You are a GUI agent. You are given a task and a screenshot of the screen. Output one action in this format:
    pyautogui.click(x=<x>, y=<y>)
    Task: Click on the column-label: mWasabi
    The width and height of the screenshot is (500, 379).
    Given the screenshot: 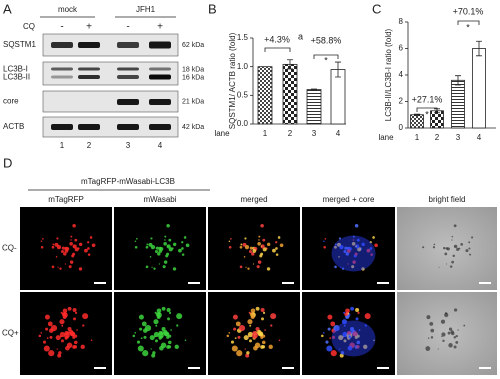 What is the action you would take?
    pyautogui.click(x=159, y=199)
    